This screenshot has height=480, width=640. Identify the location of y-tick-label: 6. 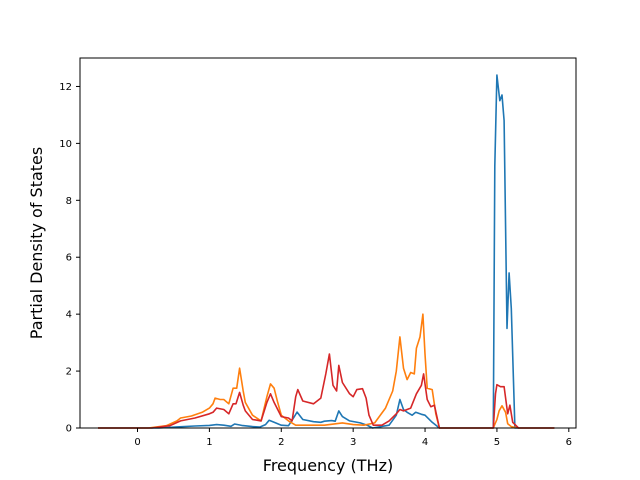
(69, 258).